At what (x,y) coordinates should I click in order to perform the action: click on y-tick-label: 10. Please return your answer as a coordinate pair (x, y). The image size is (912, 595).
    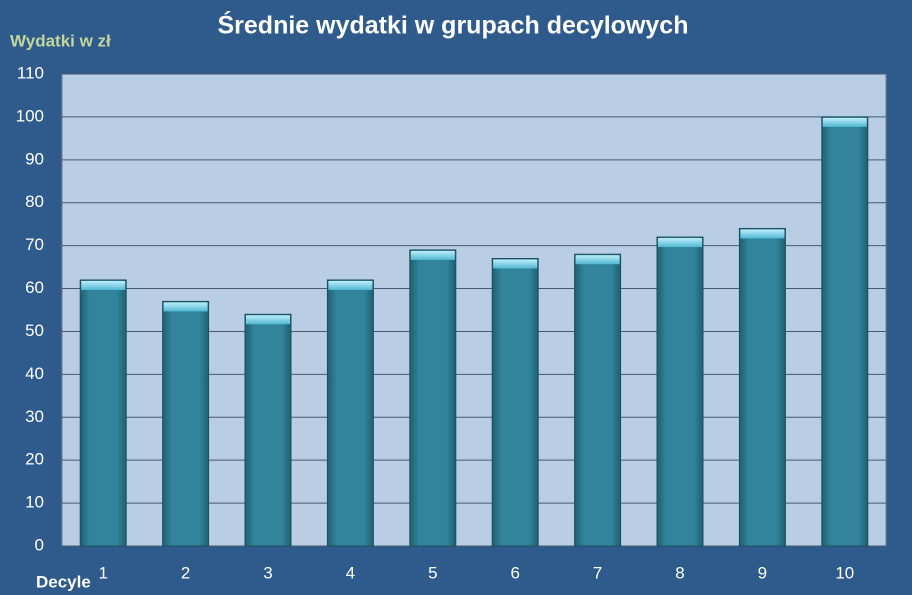
    Looking at the image, I should click on (34, 502).